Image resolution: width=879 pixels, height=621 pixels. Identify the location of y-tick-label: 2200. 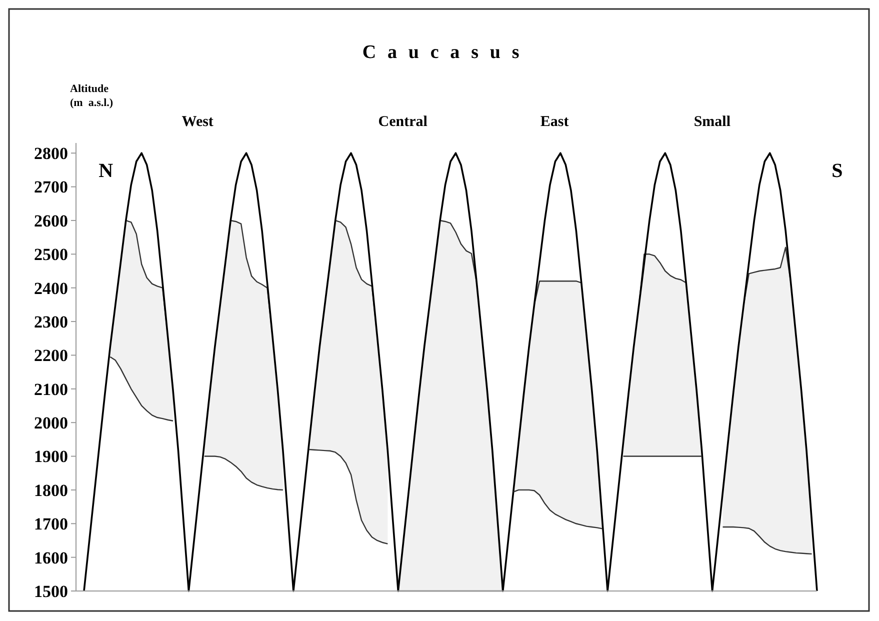
(51, 356).